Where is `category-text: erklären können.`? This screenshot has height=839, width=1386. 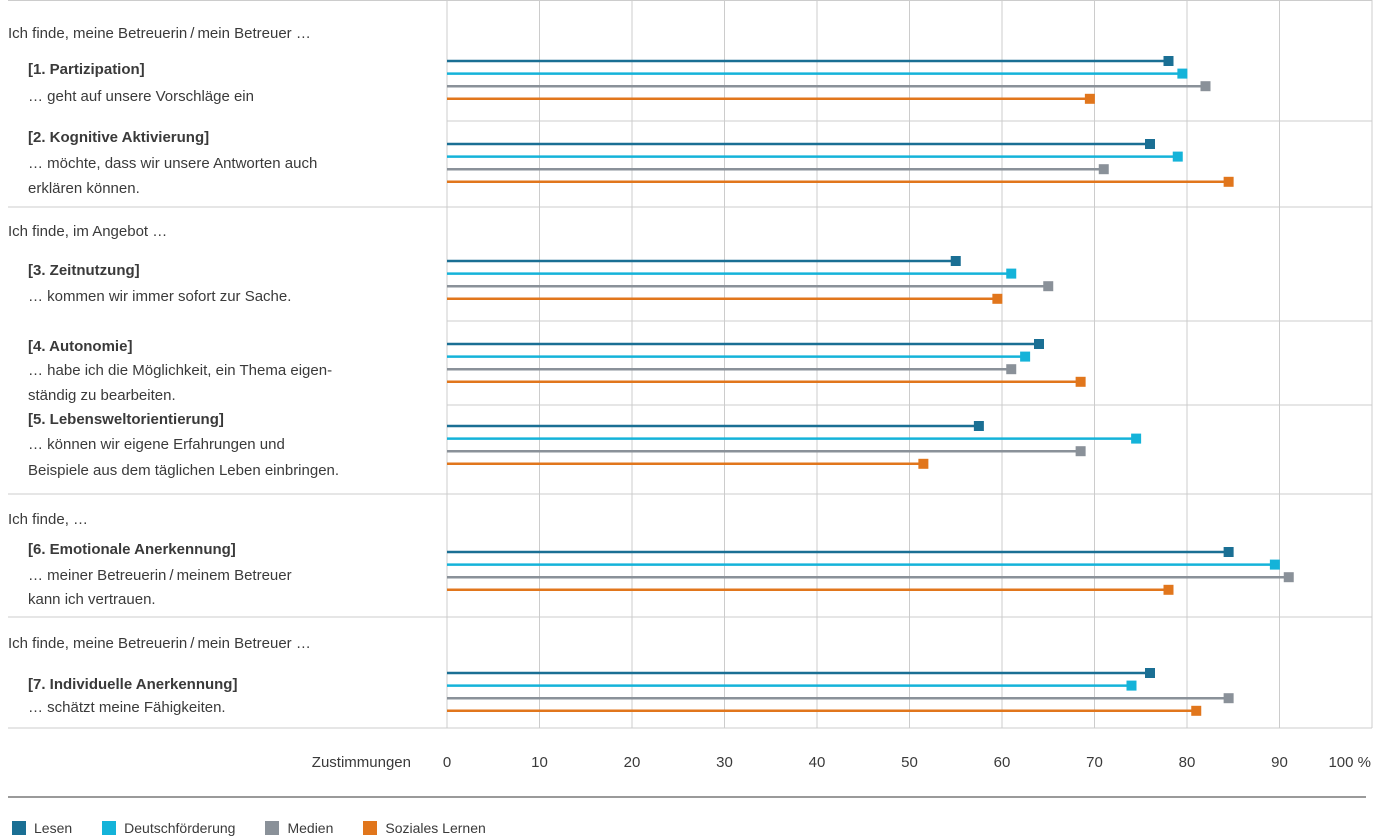 category-text: erklären können. is located at coordinates (84, 188).